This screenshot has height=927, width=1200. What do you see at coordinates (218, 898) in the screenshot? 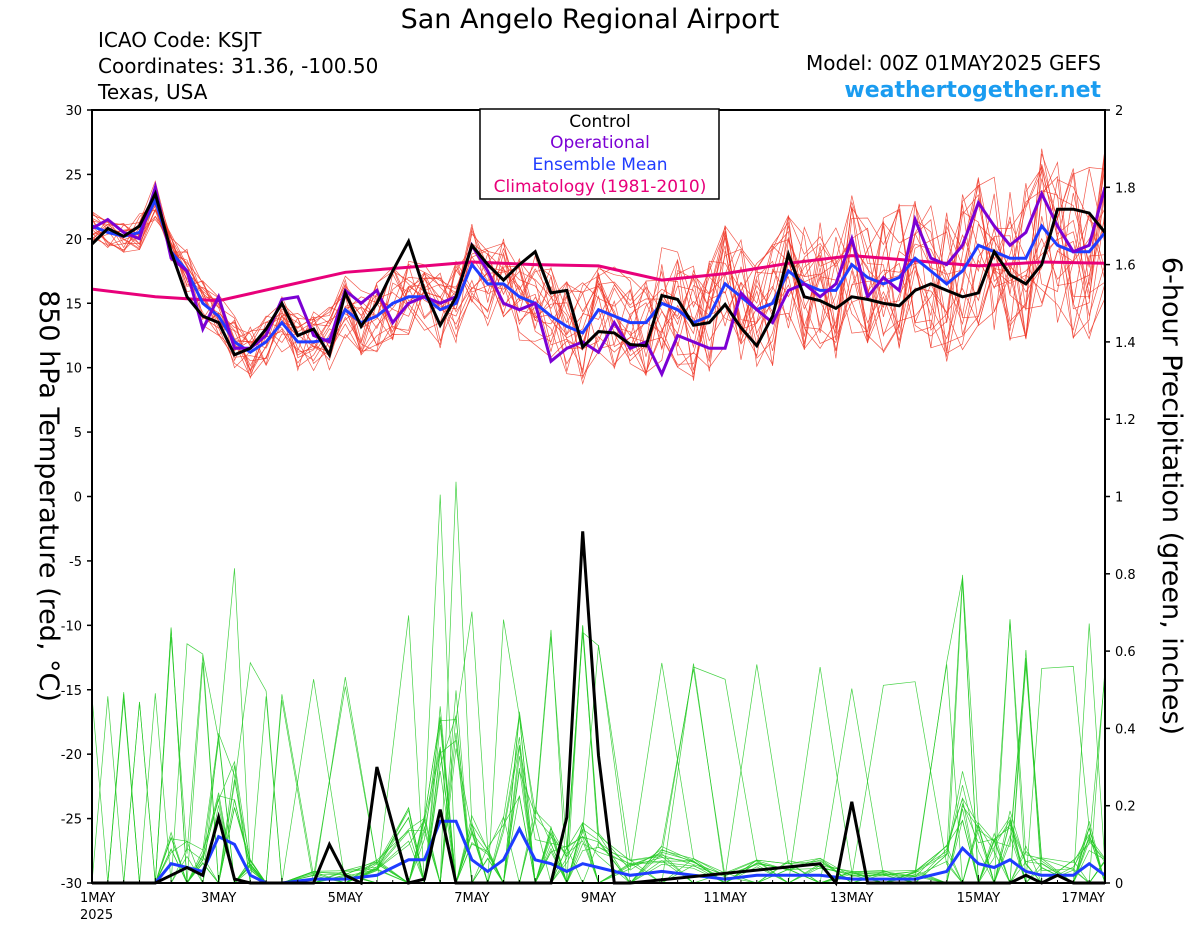
I see `x-tick-label: 3MAY` at bounding box center [218, 898].